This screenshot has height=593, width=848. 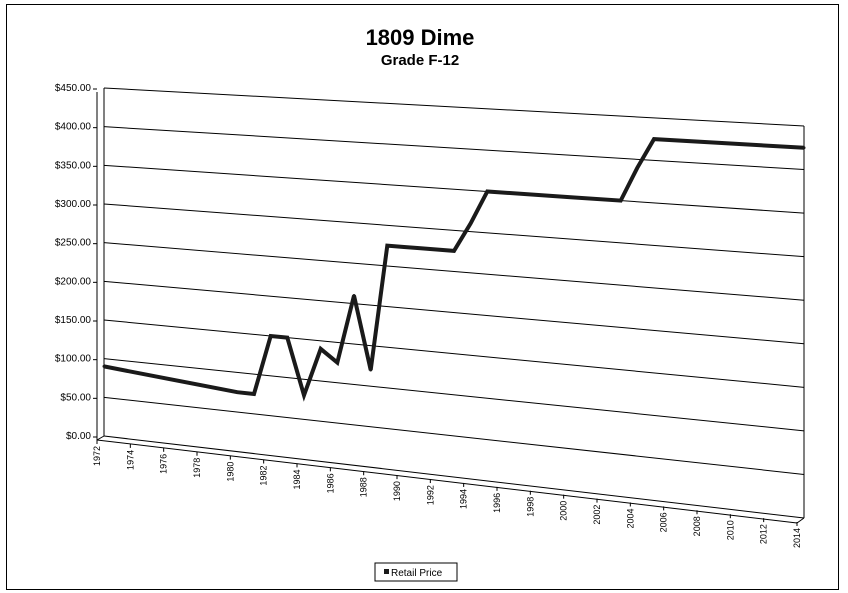 What do you see at coordinates (297, 479) in the screenshot?
I see `x-tick-label: 1984` at bounding box center [297, 479].